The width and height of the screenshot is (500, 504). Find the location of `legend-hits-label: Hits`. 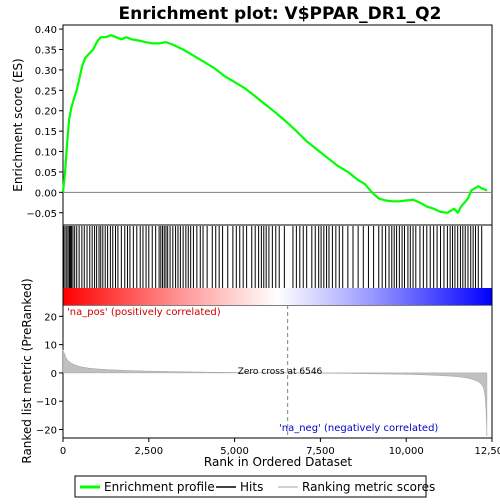

legend-hits-label: Hits is located at coordinates (251, 487).